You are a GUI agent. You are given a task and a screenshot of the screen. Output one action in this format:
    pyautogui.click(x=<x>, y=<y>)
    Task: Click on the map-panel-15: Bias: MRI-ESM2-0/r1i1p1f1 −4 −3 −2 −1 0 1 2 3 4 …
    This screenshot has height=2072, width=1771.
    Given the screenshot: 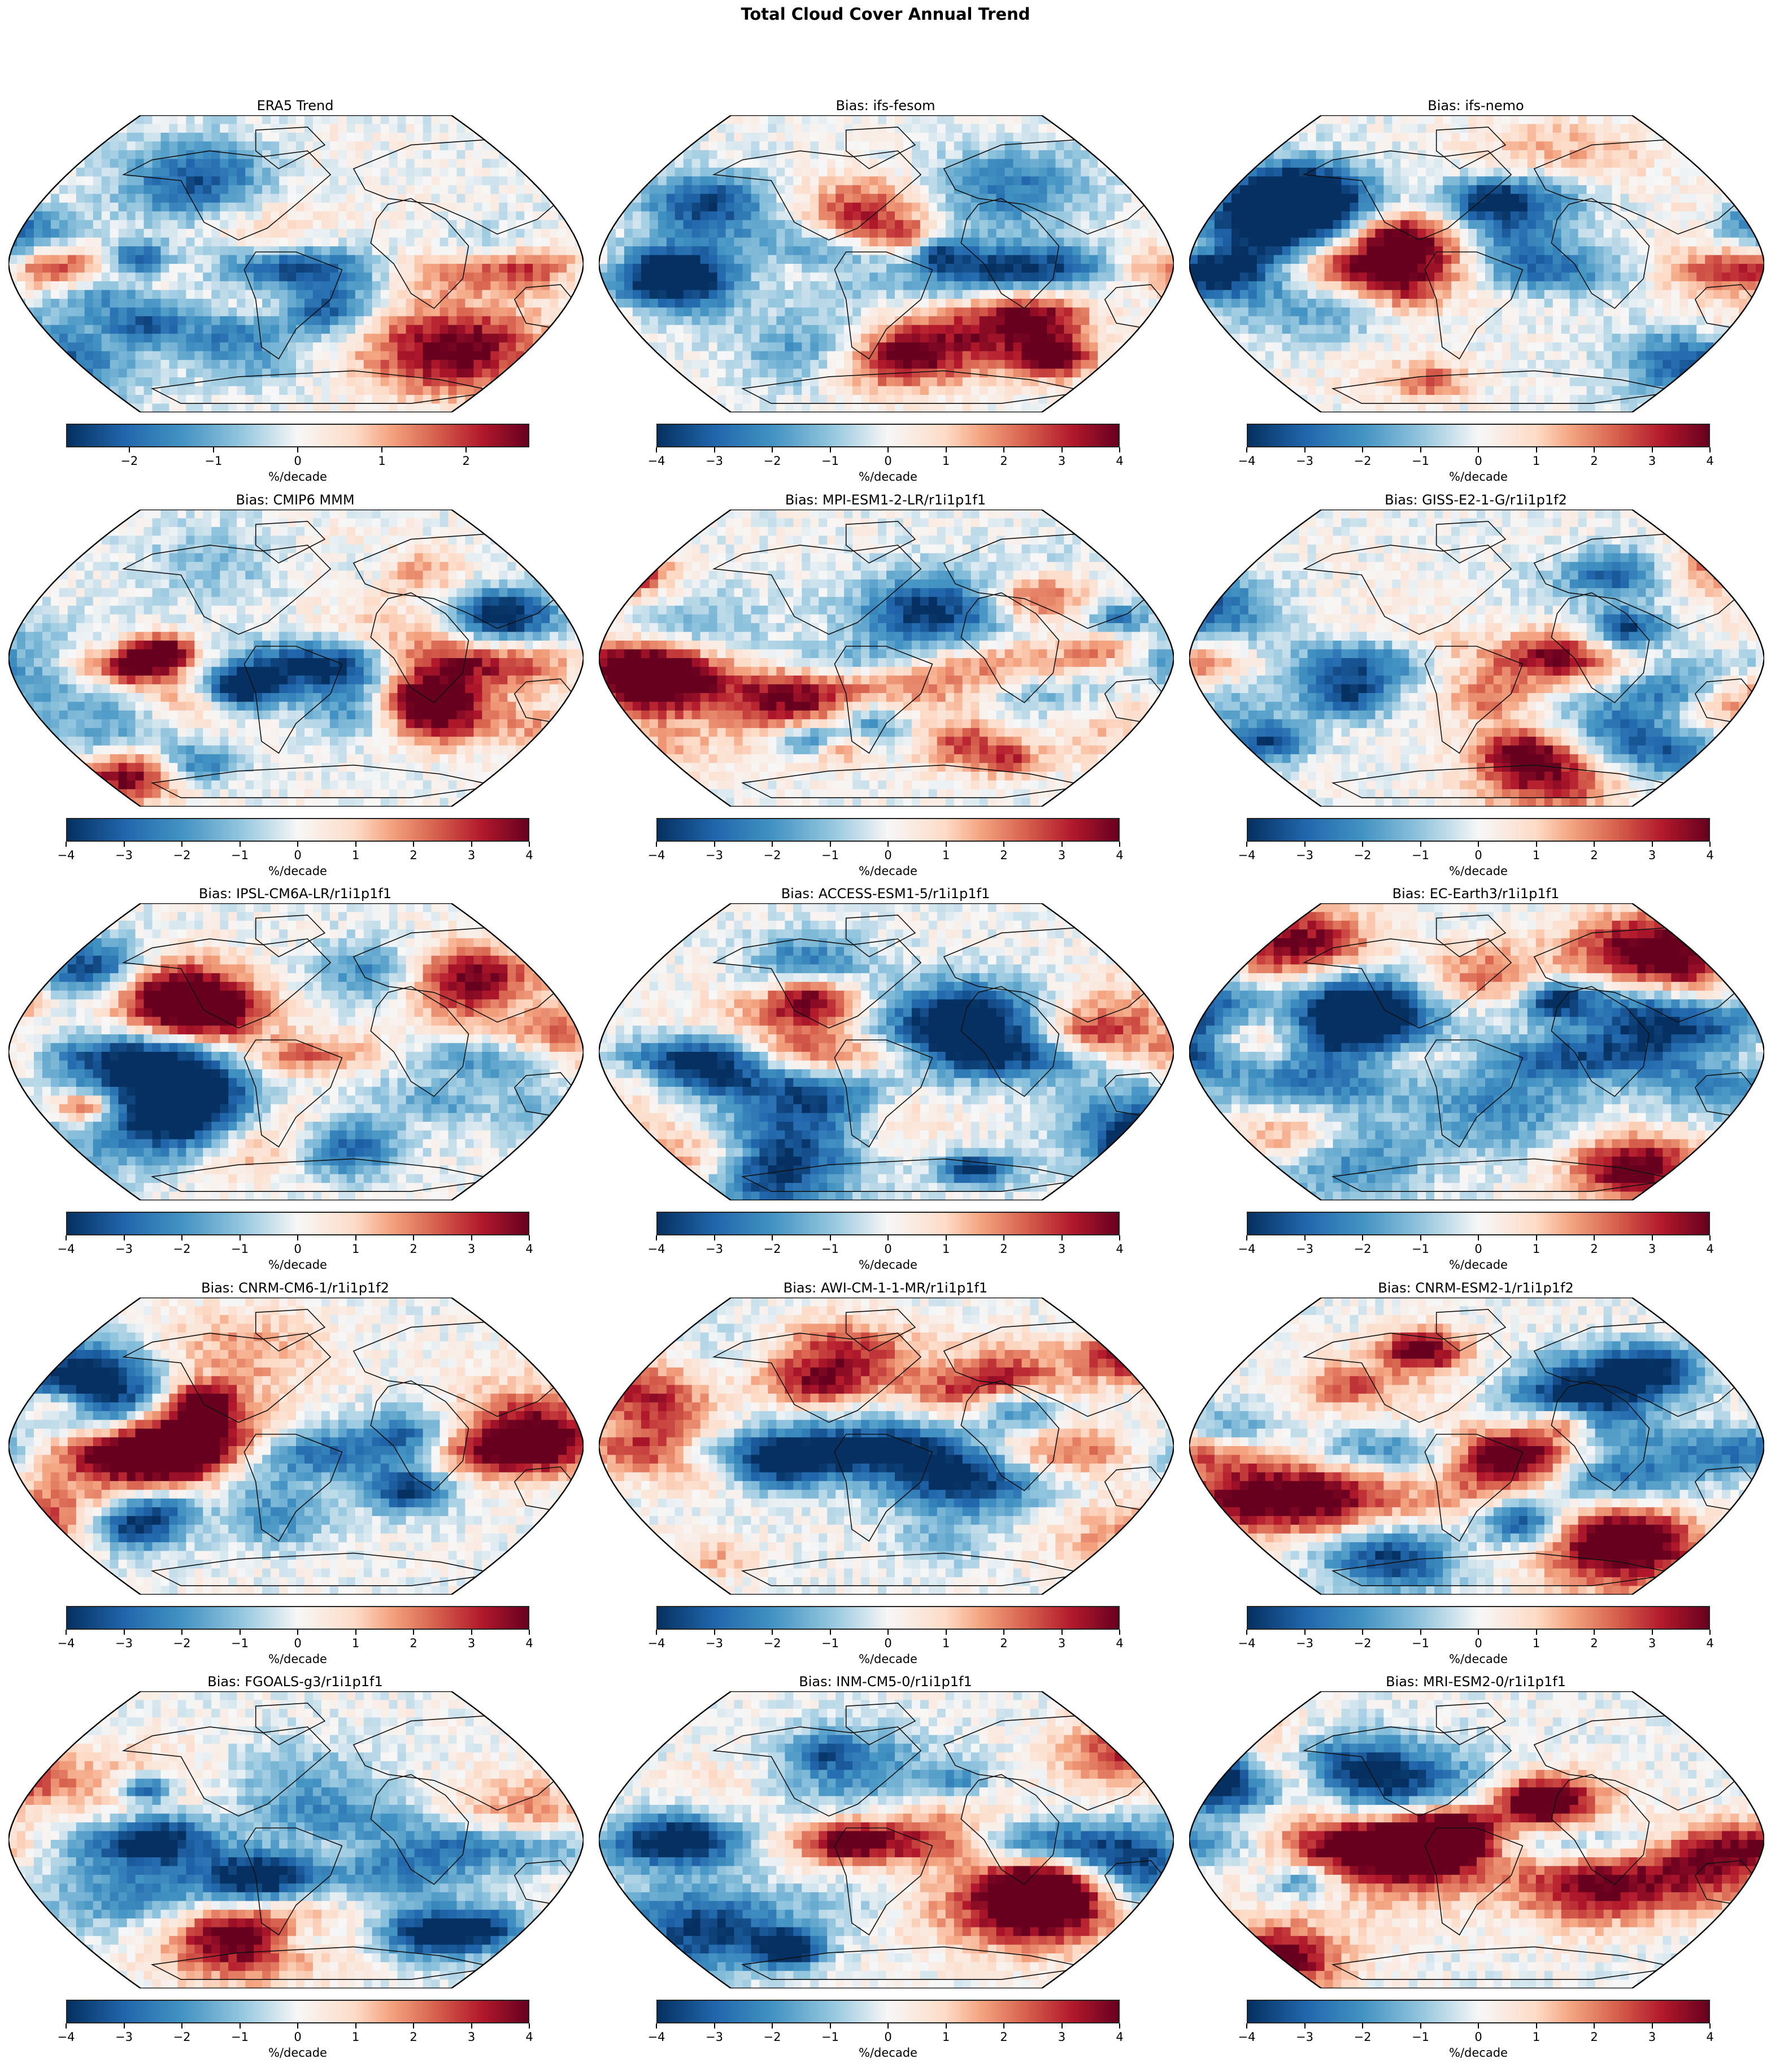 What is the action you would take?
    pyautogui.click(x=1476, y=1870)
    